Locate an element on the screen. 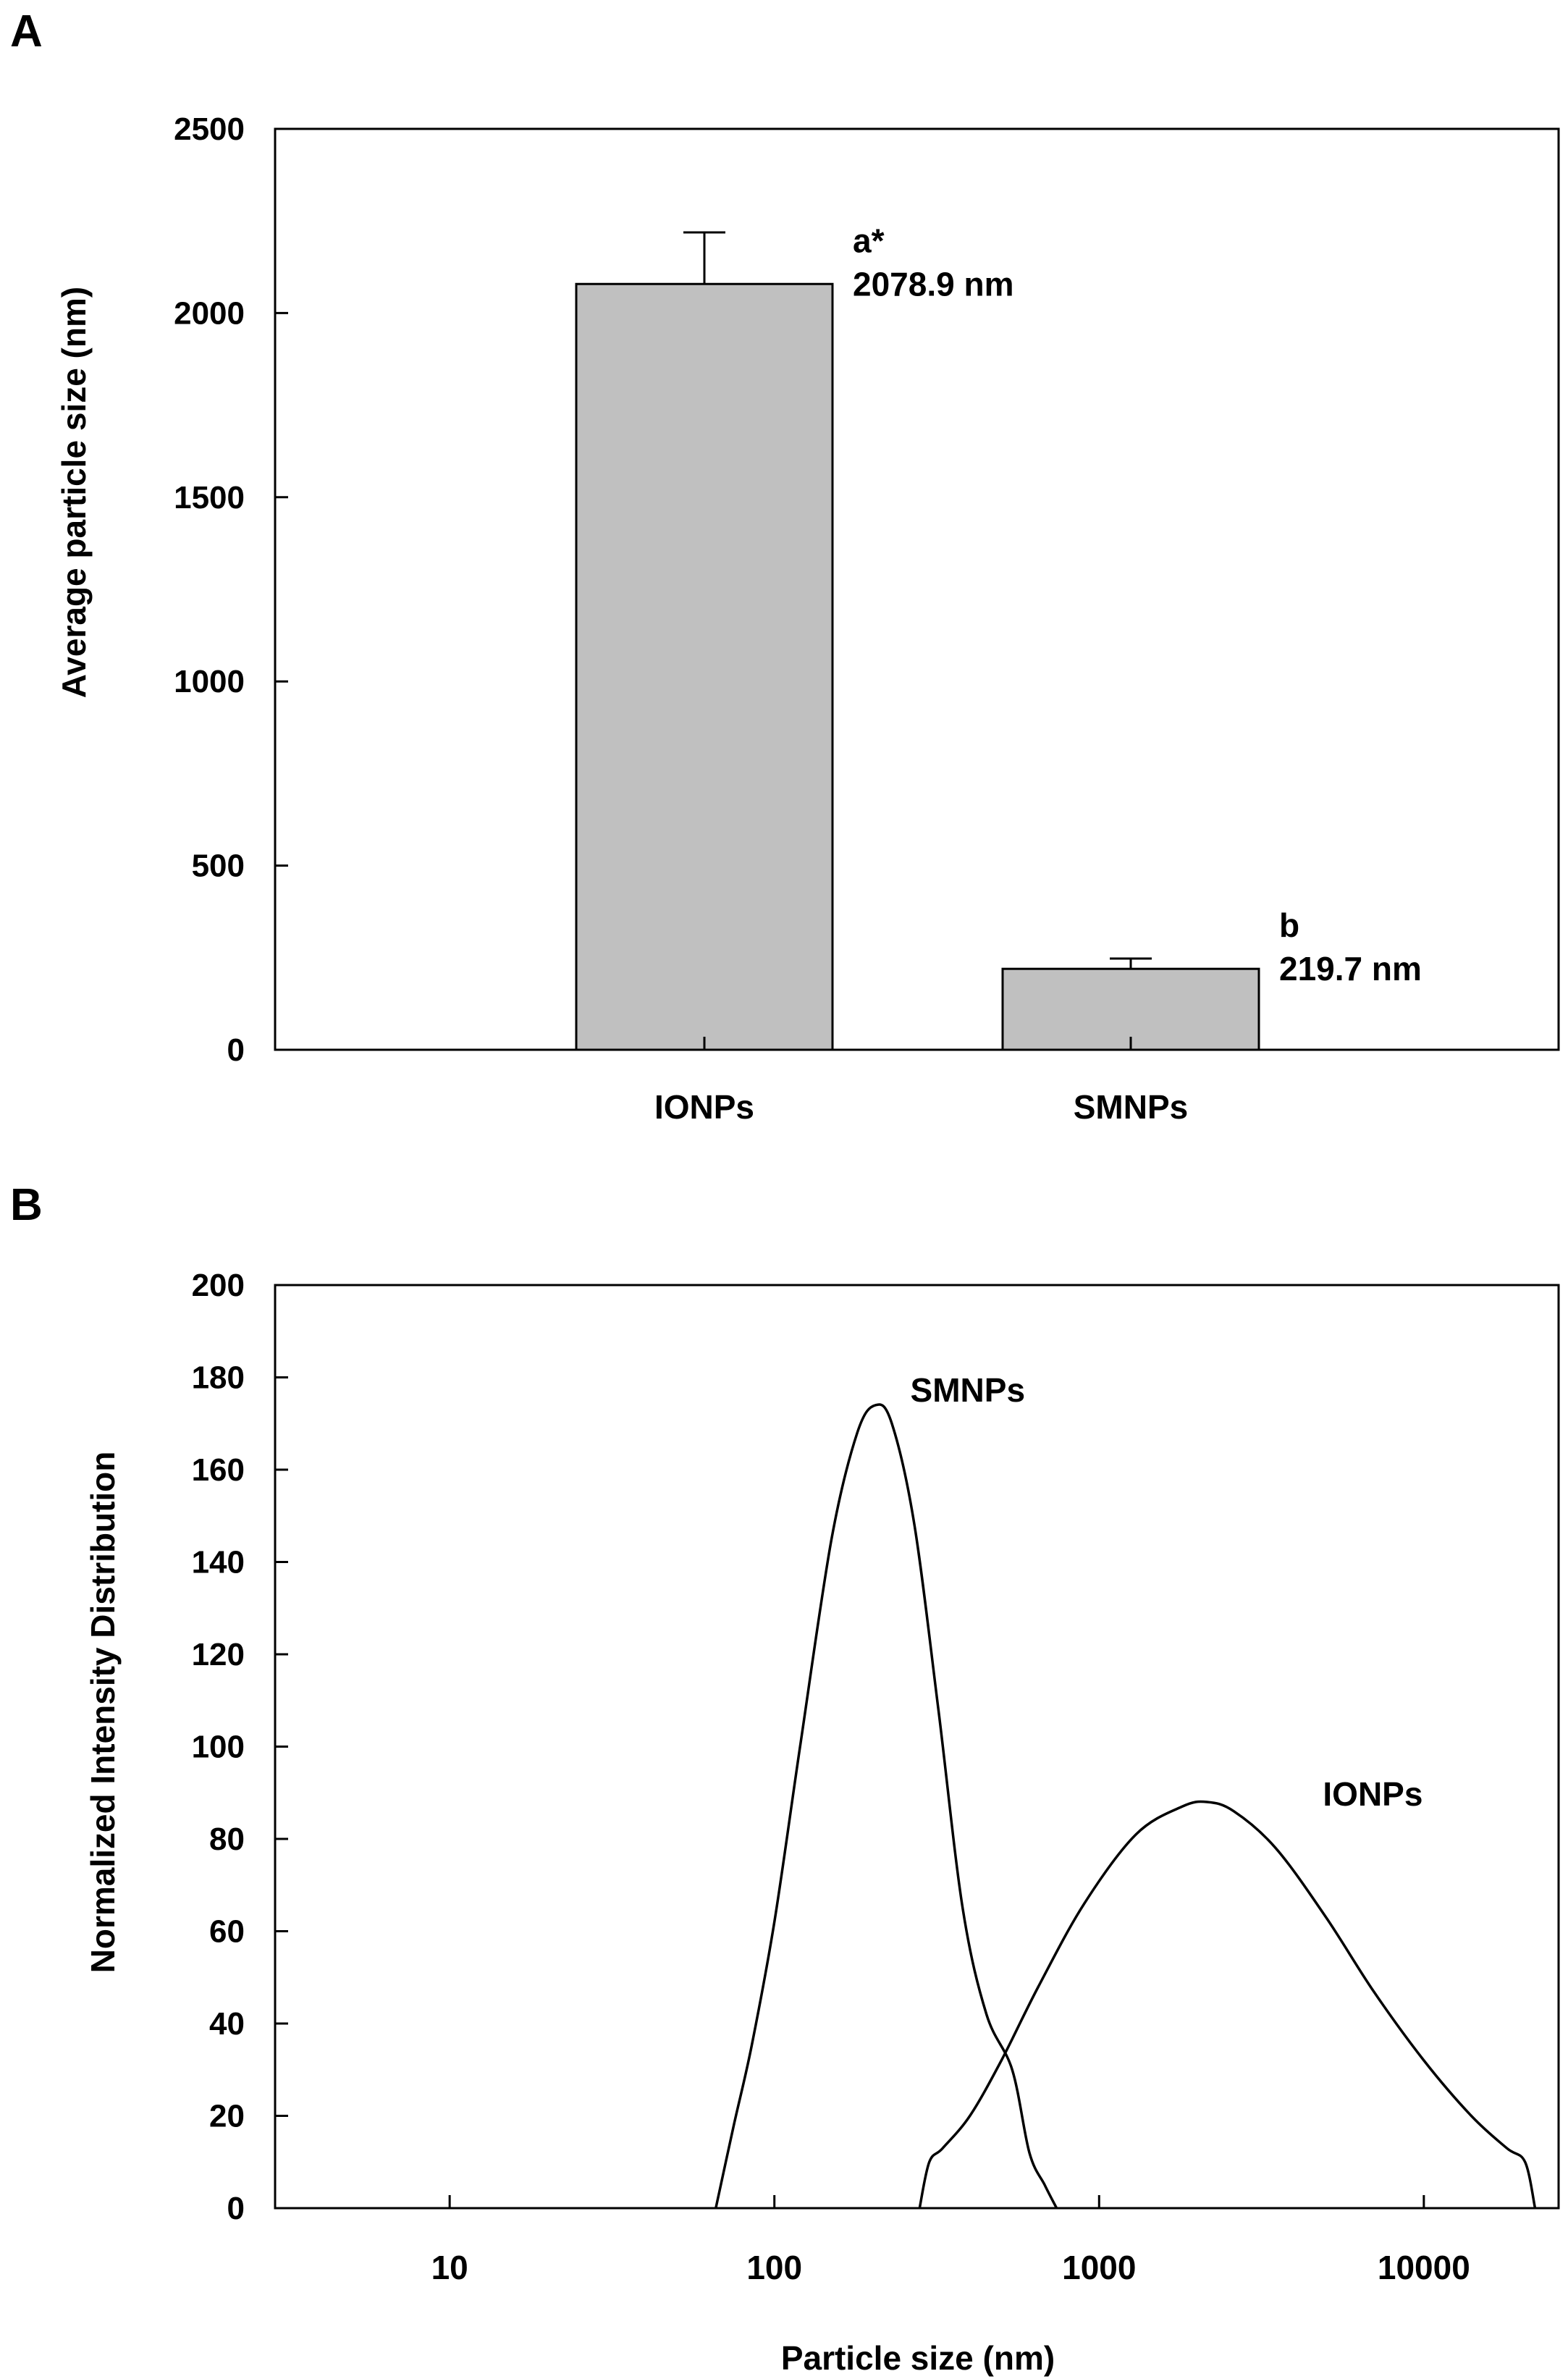  y-tick-label-b: 60 is located at coordinates (227, 1932).